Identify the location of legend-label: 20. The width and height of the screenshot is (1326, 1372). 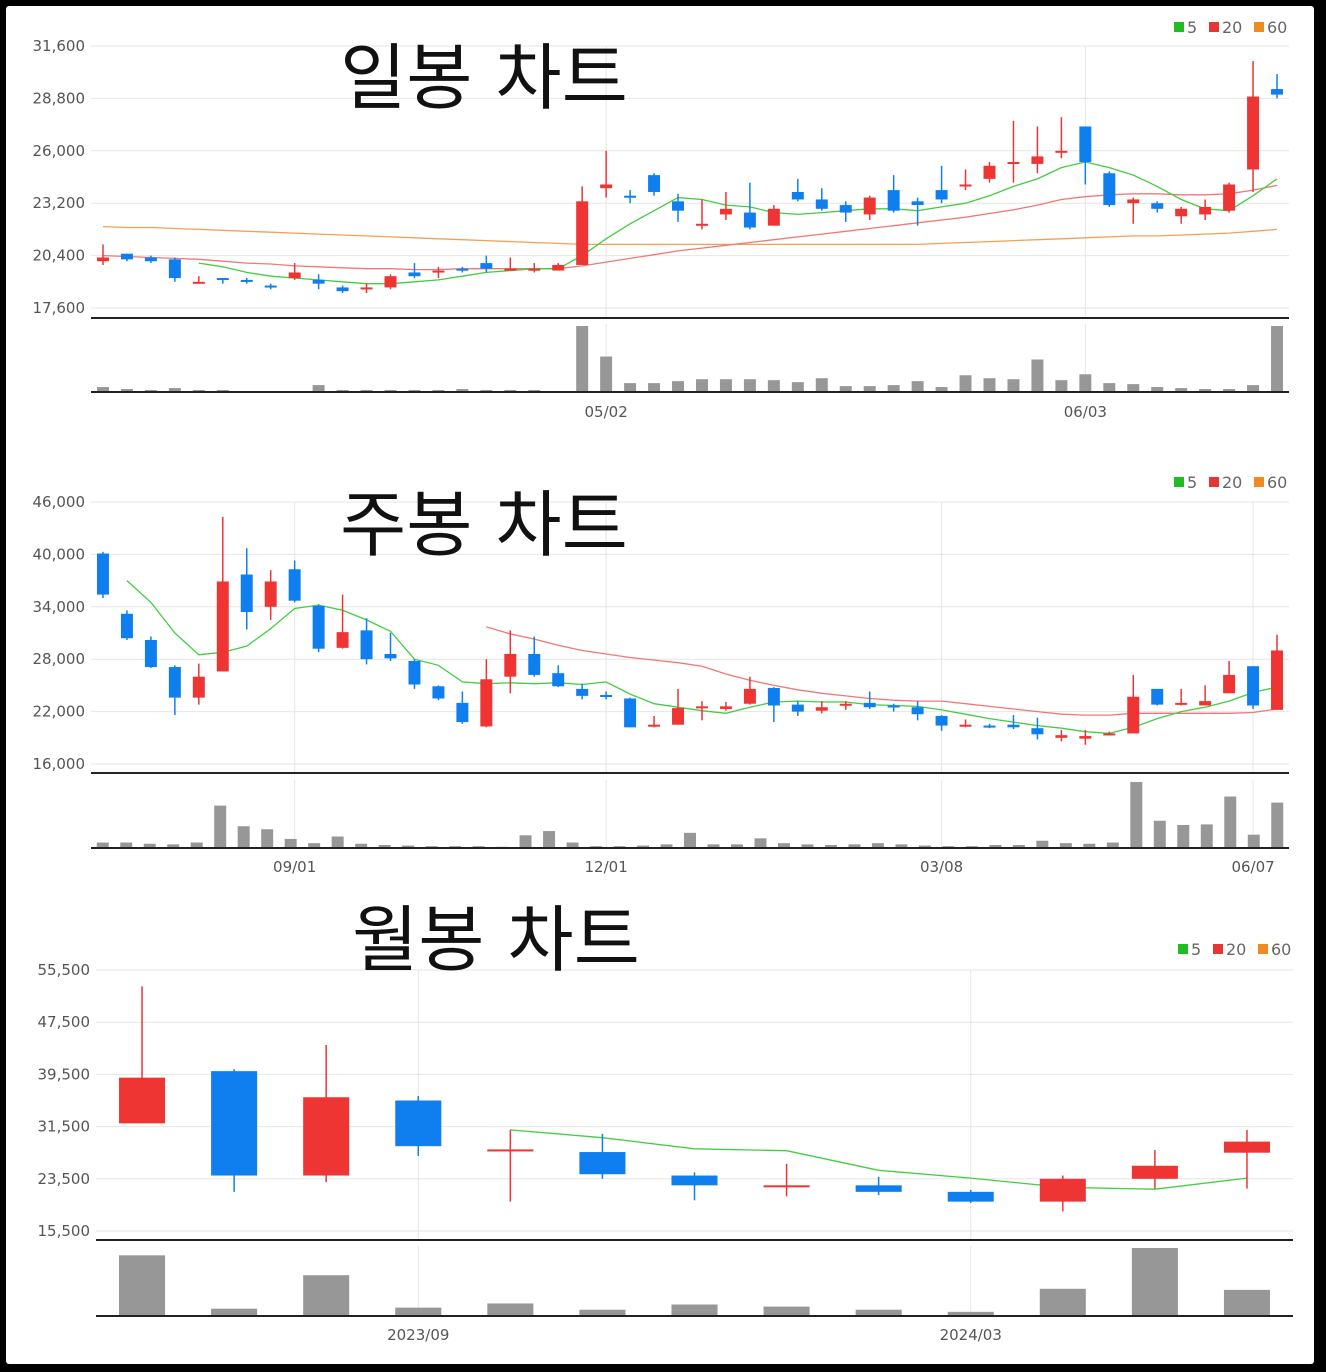
(1232, 27).